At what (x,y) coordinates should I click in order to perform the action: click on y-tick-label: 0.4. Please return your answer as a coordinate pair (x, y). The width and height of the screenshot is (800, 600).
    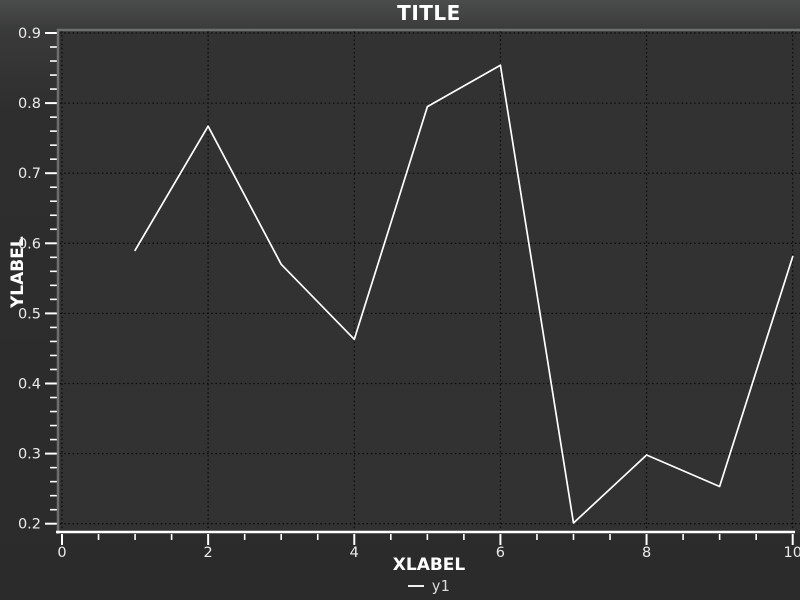
    Looking at the image, I should click on (29, 385).